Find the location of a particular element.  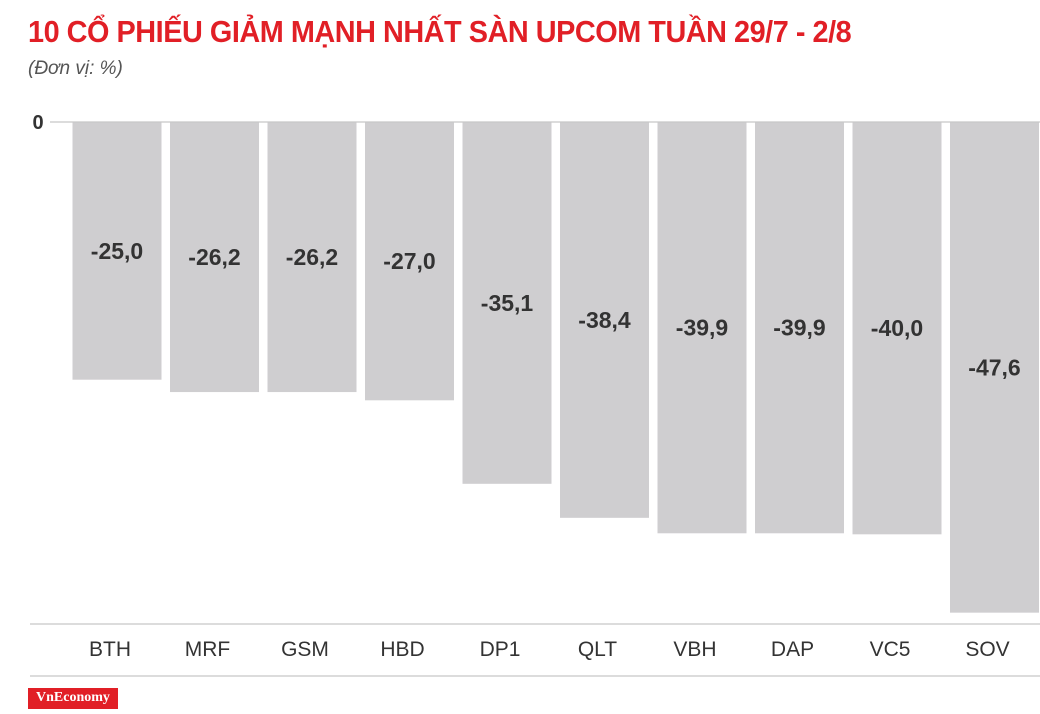

data-label: -27,0 is located at coordinates (409, 261).